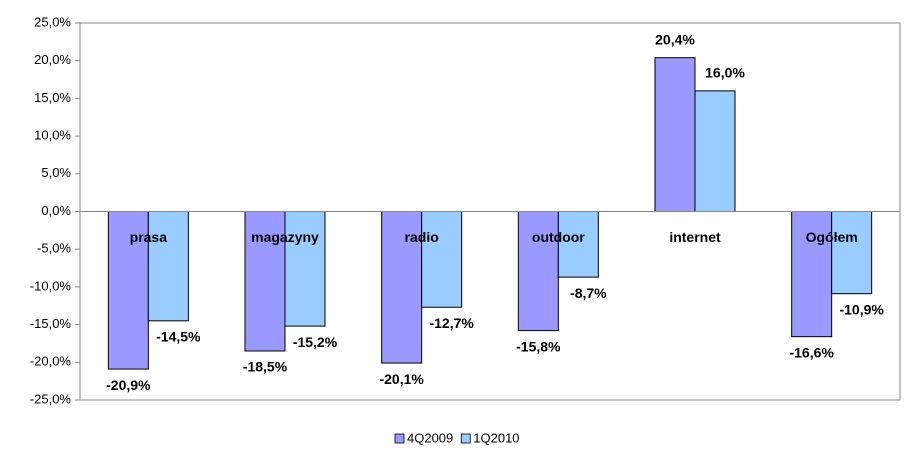  I want to click on y-tick-label: 0,0%, so click(56, 210).